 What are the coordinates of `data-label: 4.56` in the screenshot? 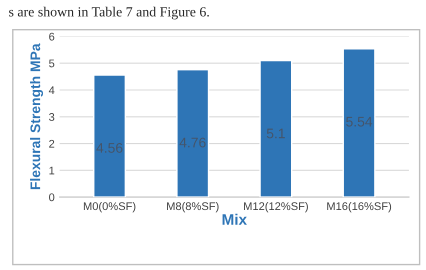 It's located at (109, 147).